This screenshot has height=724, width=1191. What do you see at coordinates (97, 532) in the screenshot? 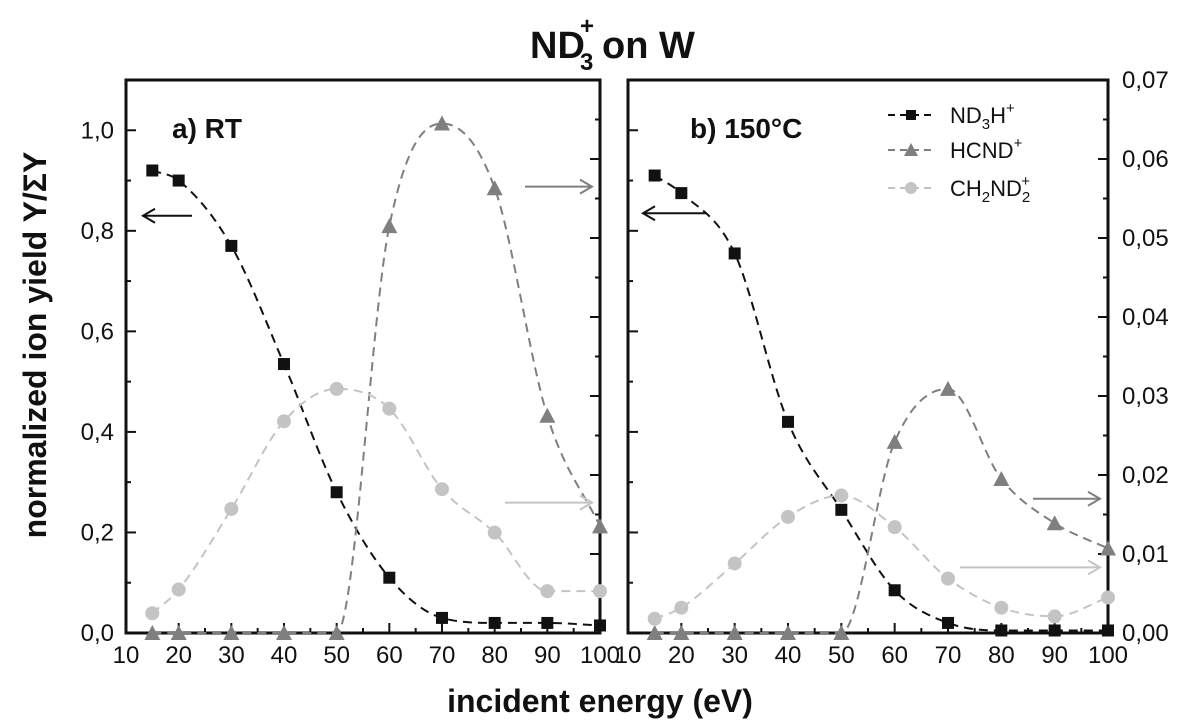
I see `y-left-tick-label: 0,2` at bounding box center [97, 532].